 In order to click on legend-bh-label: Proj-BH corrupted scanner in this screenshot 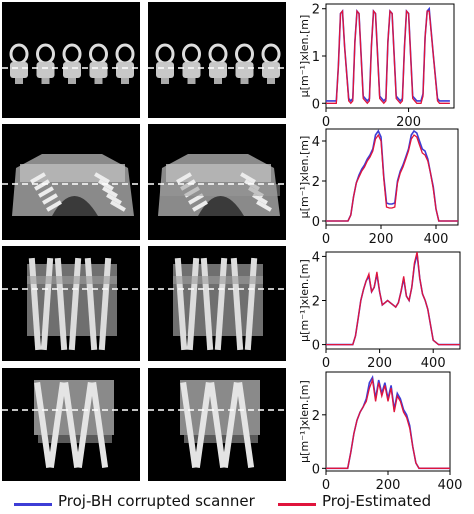, I will do `click(156, 501)`.